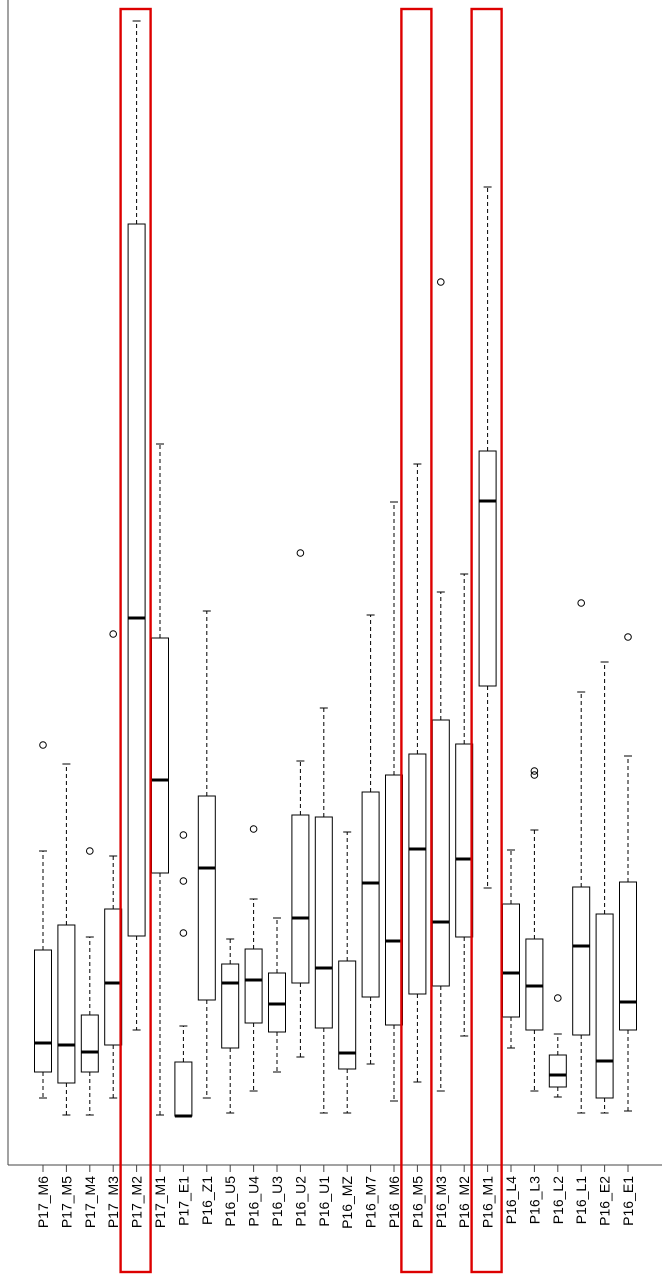  I want to click on x-tick-label: P16_M2, so click(464, 1202).